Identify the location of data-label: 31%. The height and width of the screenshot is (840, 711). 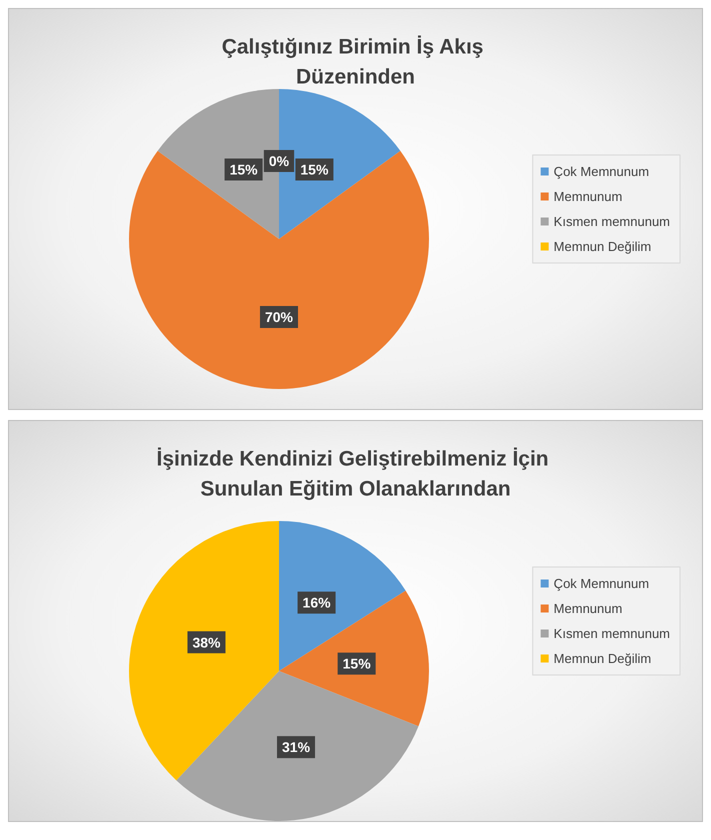
(296, 747).